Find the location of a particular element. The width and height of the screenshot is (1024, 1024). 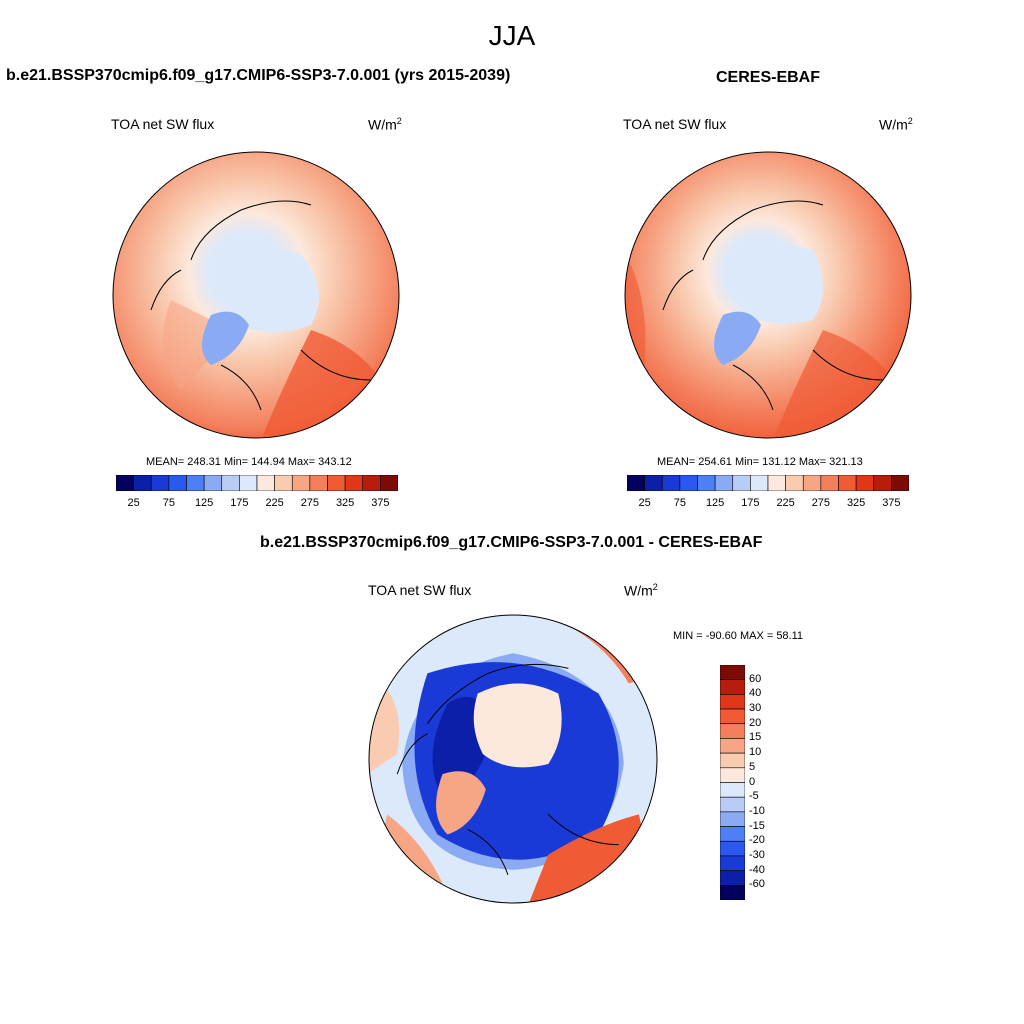

panel1-units-label: W/m2 is located at coordinates (385, 124).